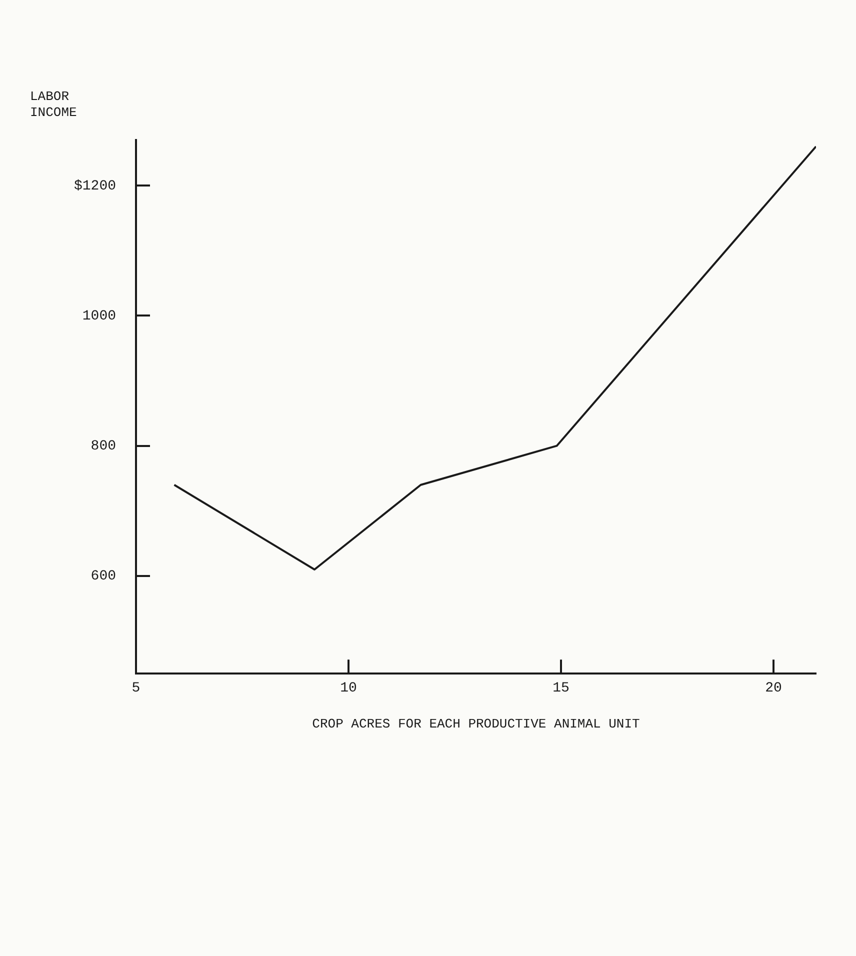 The height and width of the screenshot is (956, 856). What do you see at coordinates (561, 688) in the screenshot?
I see `x-tick-label: 15` at bounding box center [561, 688].